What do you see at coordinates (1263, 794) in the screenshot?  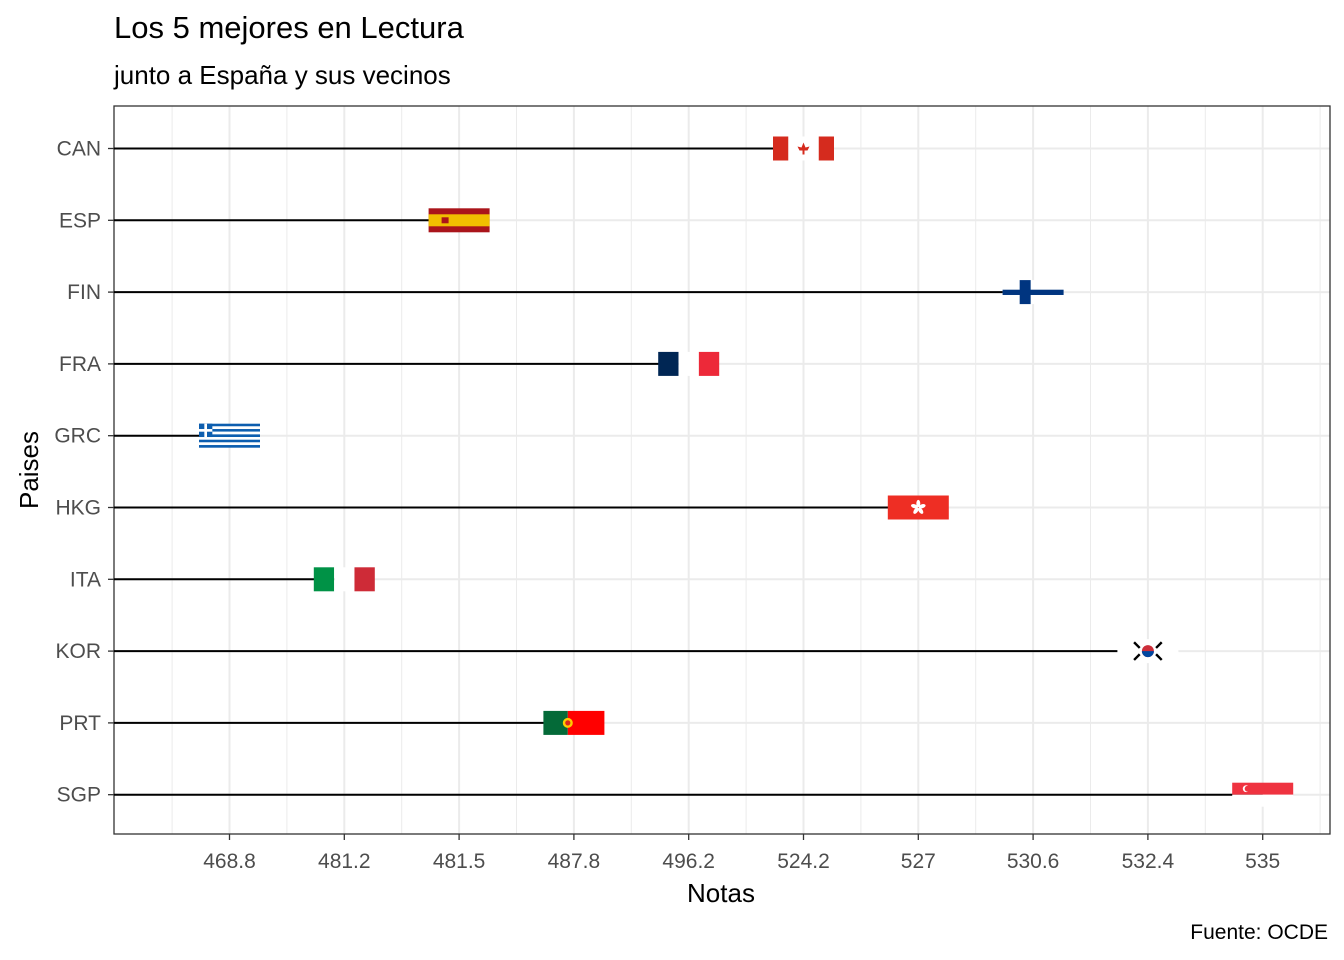 I see `singapore-flag` at bounding box center [1263, 794].